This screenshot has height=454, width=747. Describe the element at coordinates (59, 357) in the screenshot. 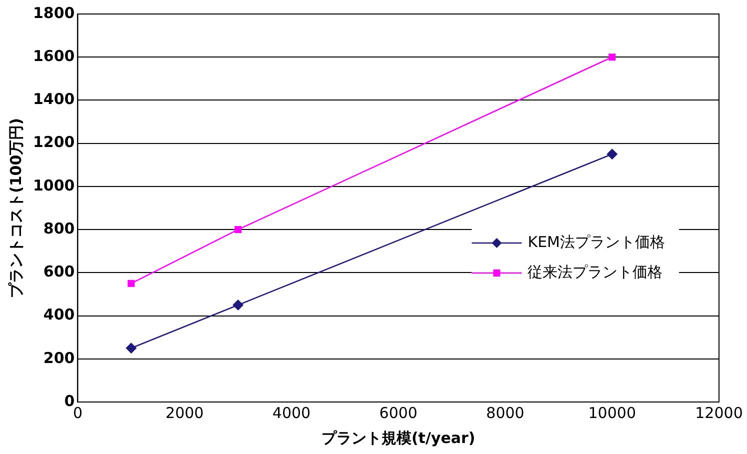

I see `y-tick-label: 200` at that location.